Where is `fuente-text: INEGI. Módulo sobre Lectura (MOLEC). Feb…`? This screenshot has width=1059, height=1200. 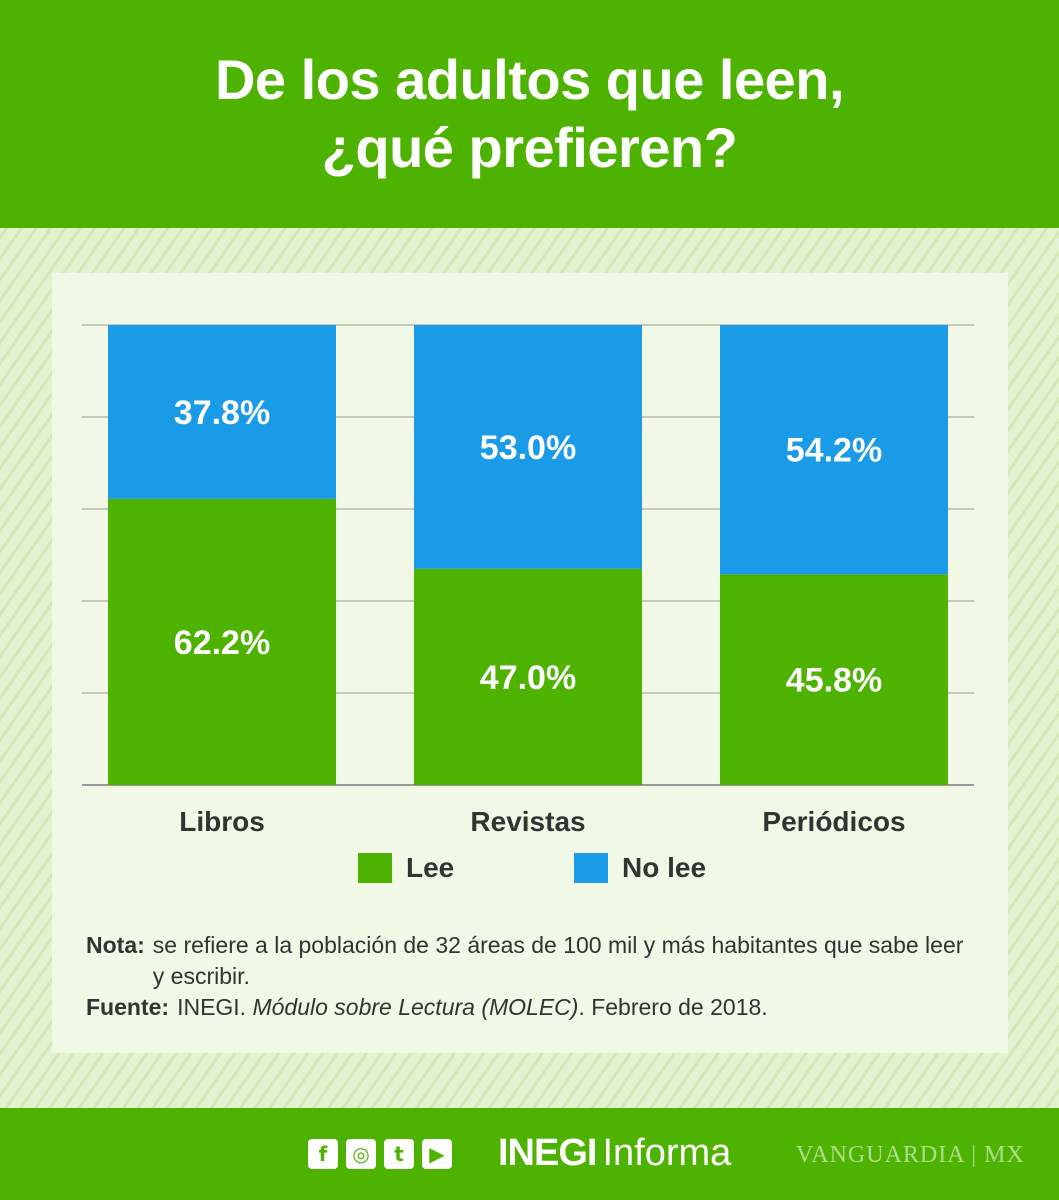
fuente-text: INEGI. Módulo sobre Lectura (MOLEC). Feb… is located at coordinates (571, 1007).